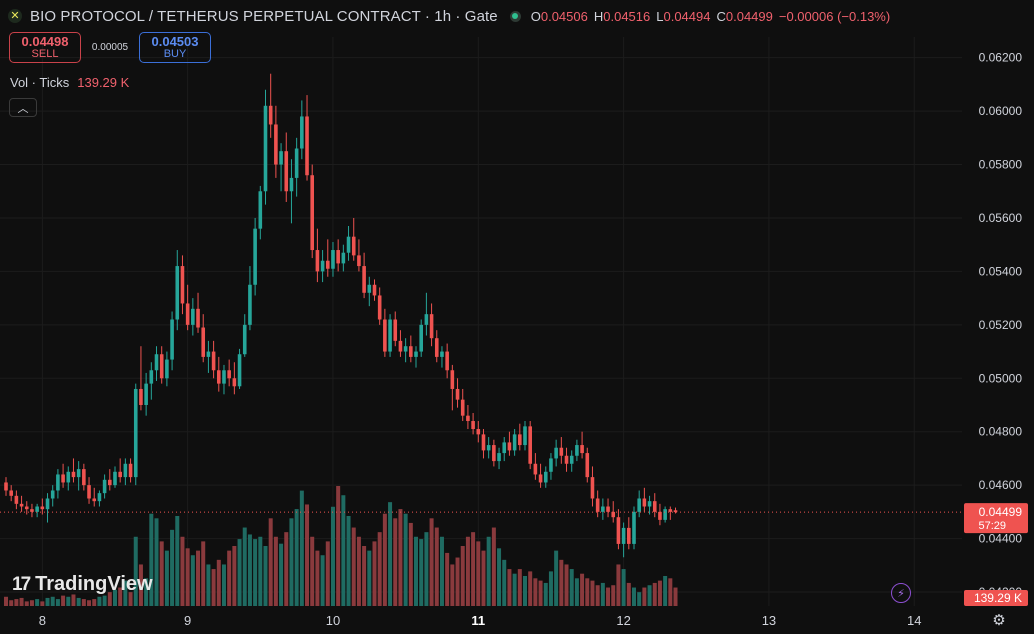  Describe the element at coordinates (914, 620) in the screenshot. I see `time-tick-label: 14` at that location.